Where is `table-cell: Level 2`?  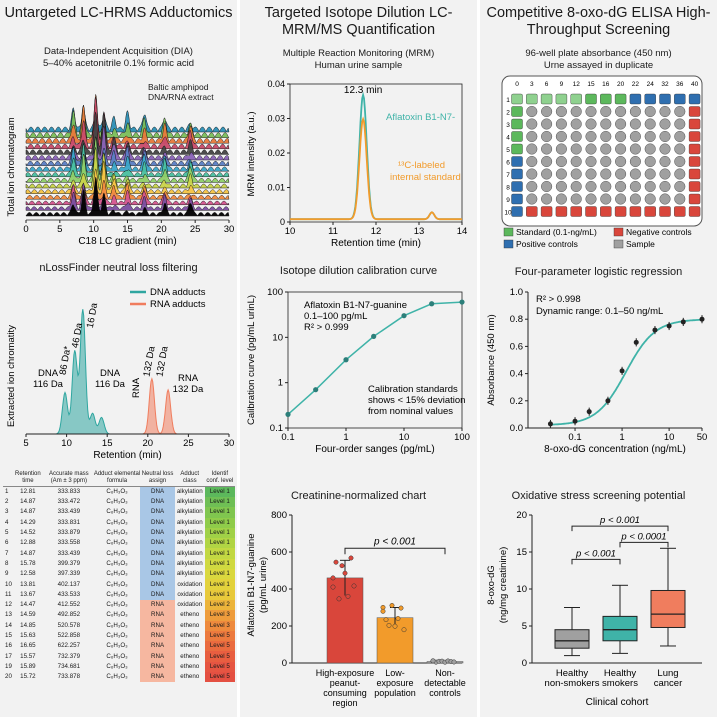 table-cell: Level 2 is located at coordinates (219, 605).